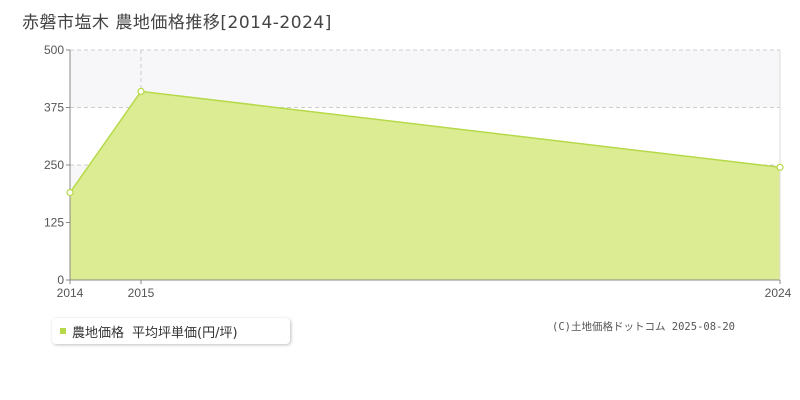  I want to click on y-tick-label: 0, so click(60, 280).